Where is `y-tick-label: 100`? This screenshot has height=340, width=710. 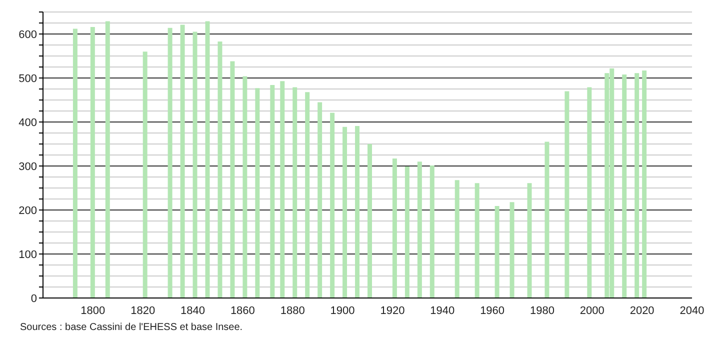 y-tick-label: 100 is located at coordinates (27, 254).